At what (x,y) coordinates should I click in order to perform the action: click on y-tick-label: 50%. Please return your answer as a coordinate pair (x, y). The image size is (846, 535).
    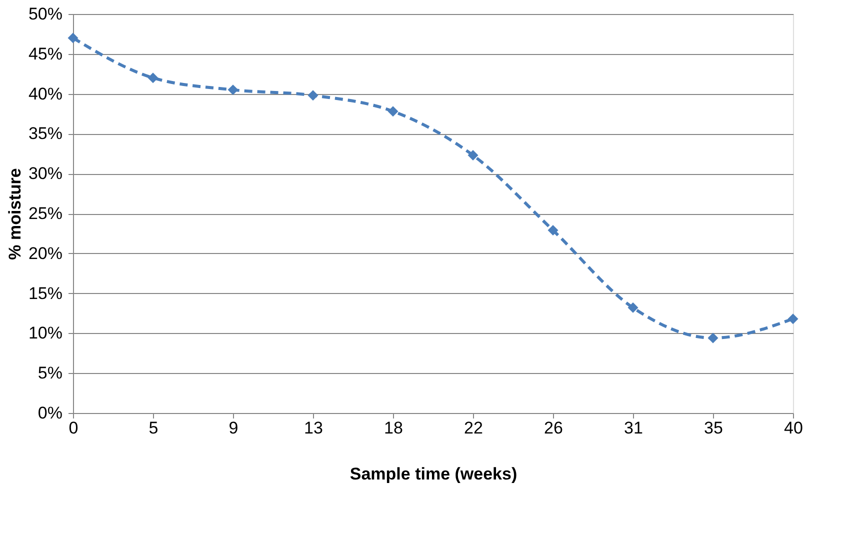
    Looking at the image, I should click on (45, 14).